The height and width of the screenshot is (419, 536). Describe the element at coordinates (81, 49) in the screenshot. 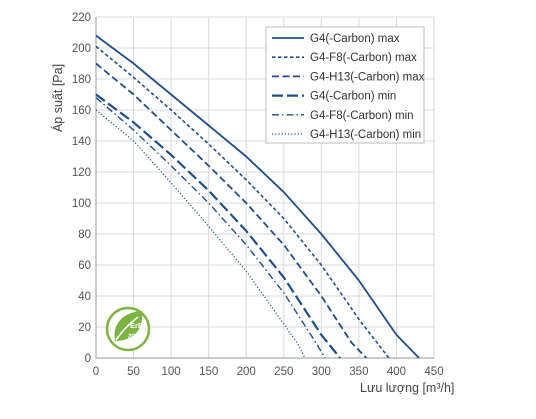

I see `y-tick-label: 200` at that location.